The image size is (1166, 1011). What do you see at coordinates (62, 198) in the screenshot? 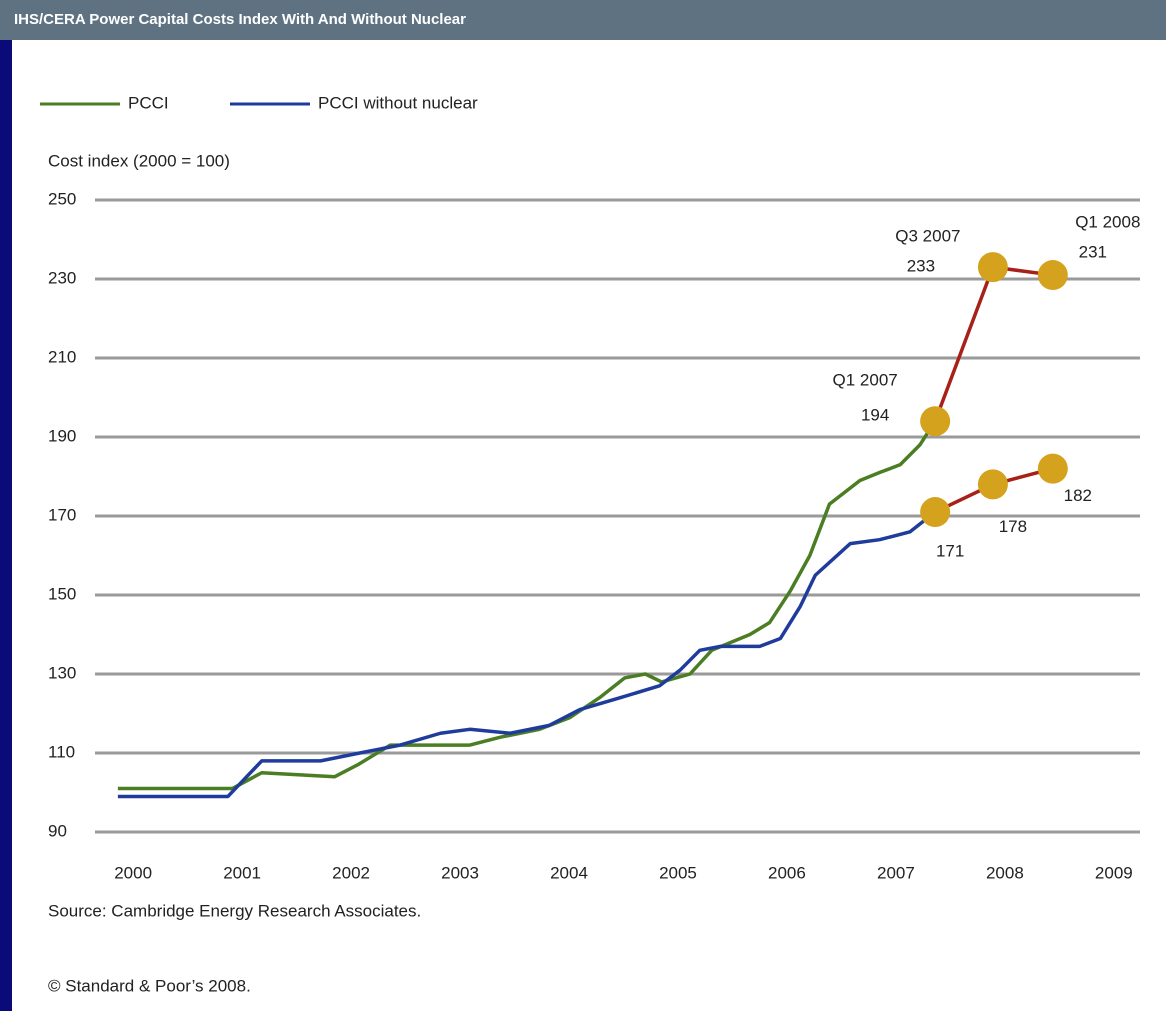
I see `y-tick-label: 250` at bounding box center [62, 198].